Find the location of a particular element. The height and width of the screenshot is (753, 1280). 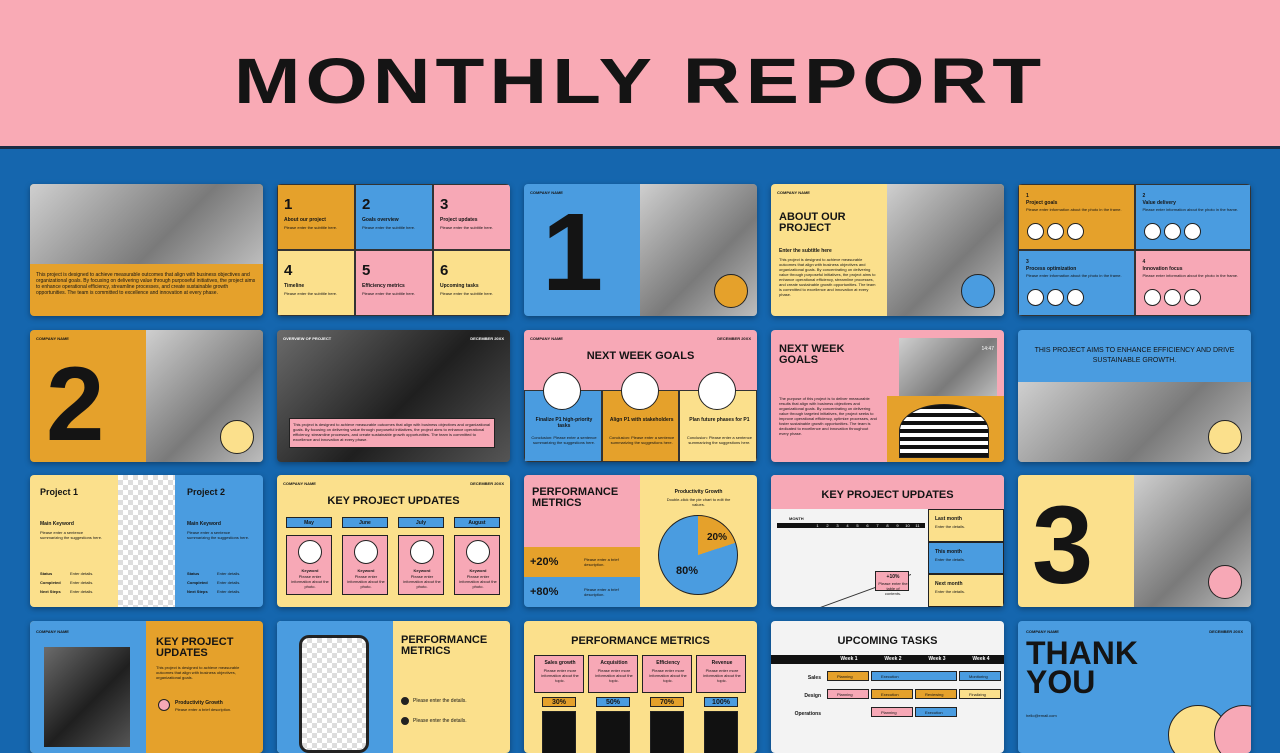

metric-value: 100% is located at coordinates (721, 702).